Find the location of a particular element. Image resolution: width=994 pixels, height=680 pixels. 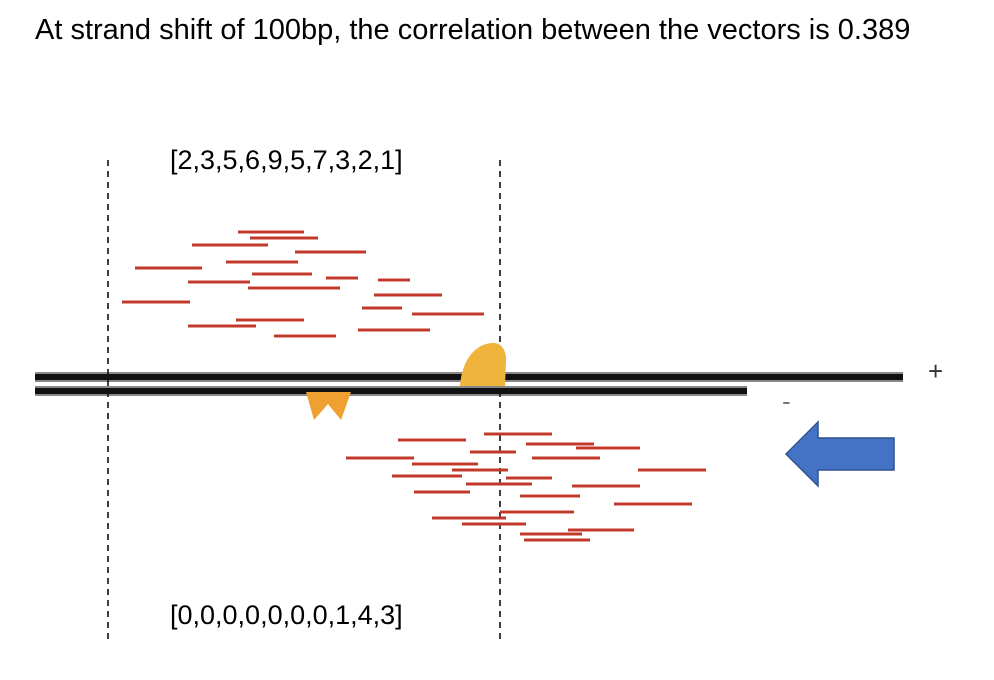

protein-bottom-icon is located at coordinates (328, 406).